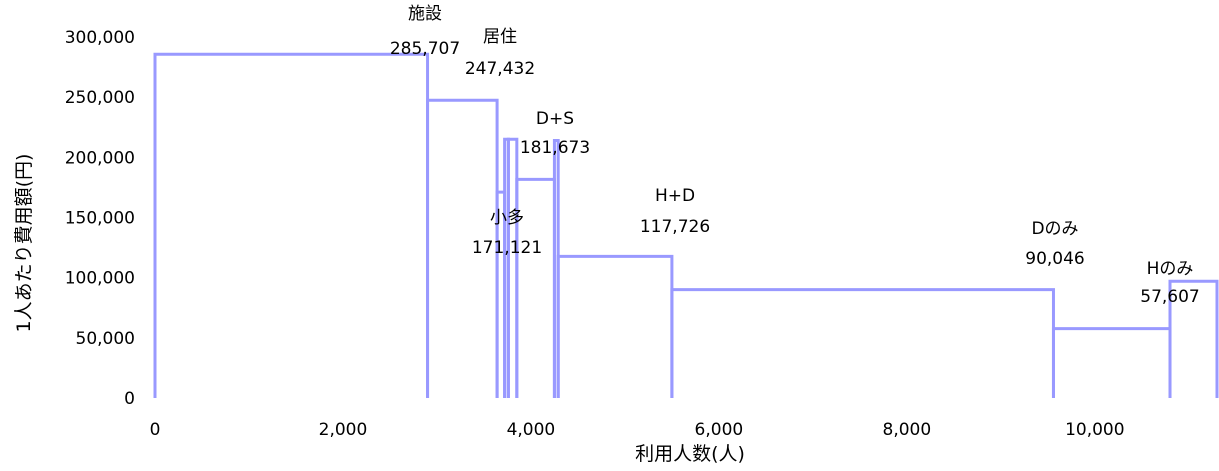  What do you see at coordinates (1169, 283) in the screenshot?
I see `annotation: Hのみ 57,607` at bounding box center [1169, 283].